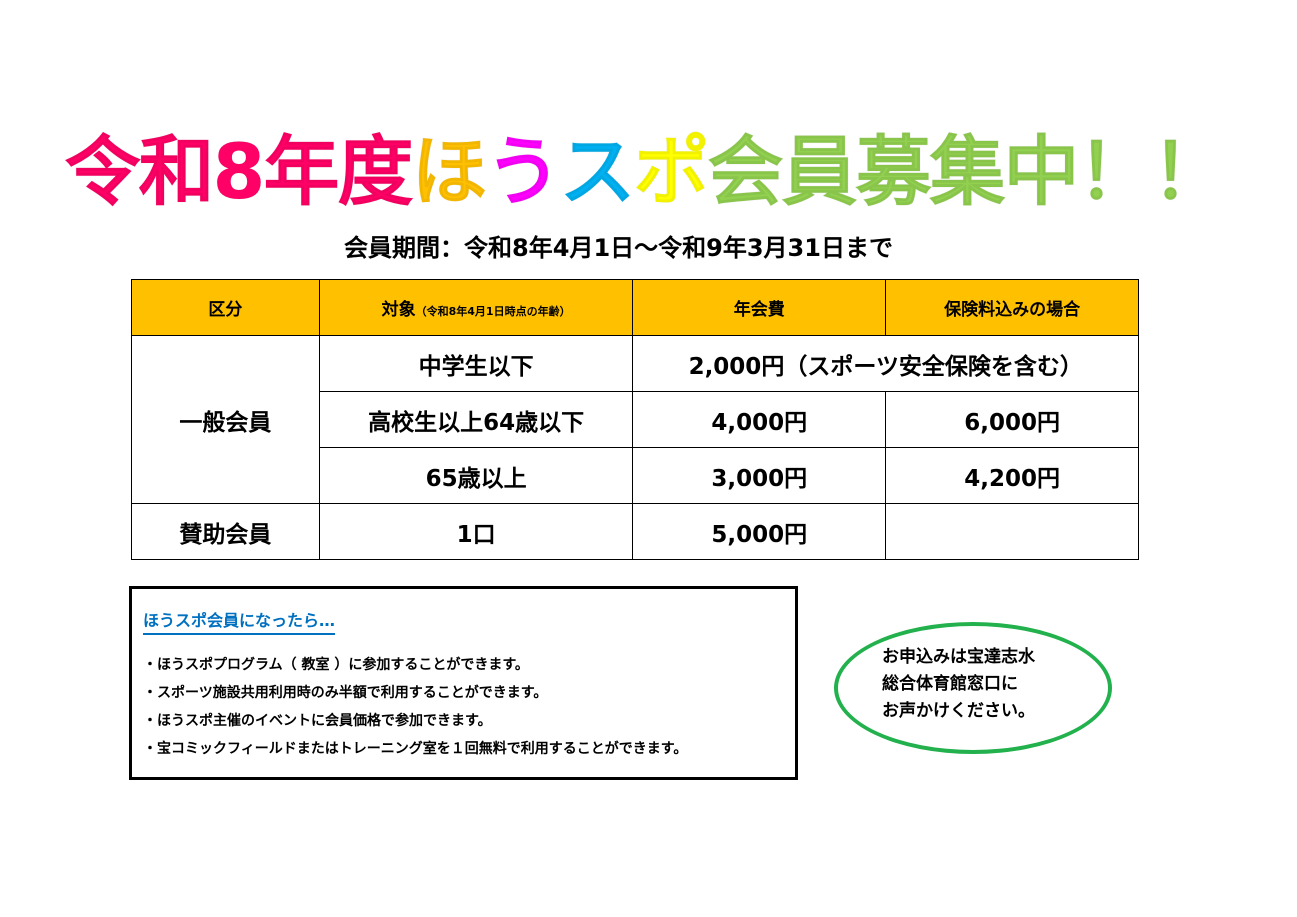 The height and width of the screenshot is (917, 1297). Describe the element at coordinates (336, 665) in the screenshot. I see `list-item: ・ほうスポプログラム（ 教室 ）に参加することができます。` at that location.